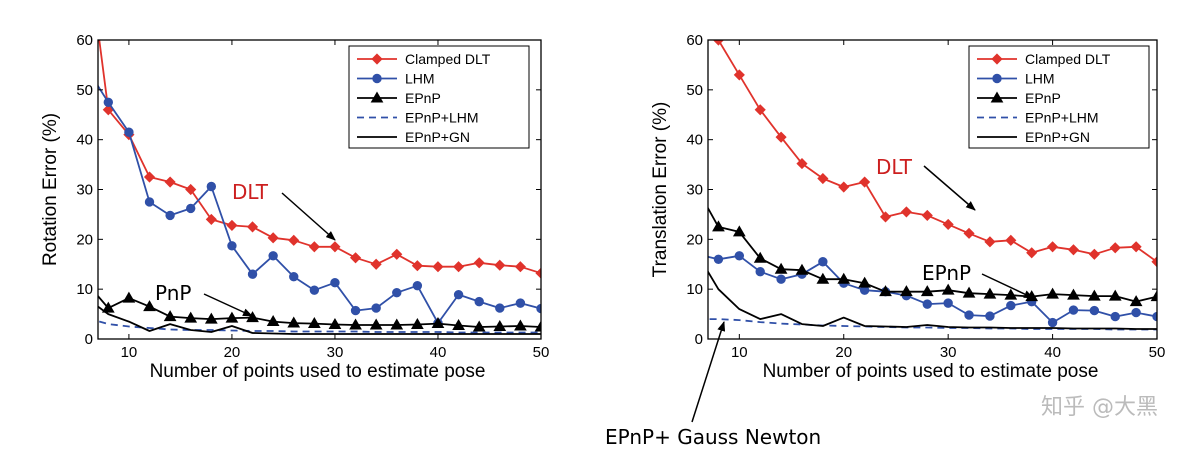 This screenshot has width=1189, height=454. What do you see at coordinates (1057, 137) in the screenshot?
I see `legend-label-epnp-gn: EPnP+GN` at bounding box center [1057, 137].